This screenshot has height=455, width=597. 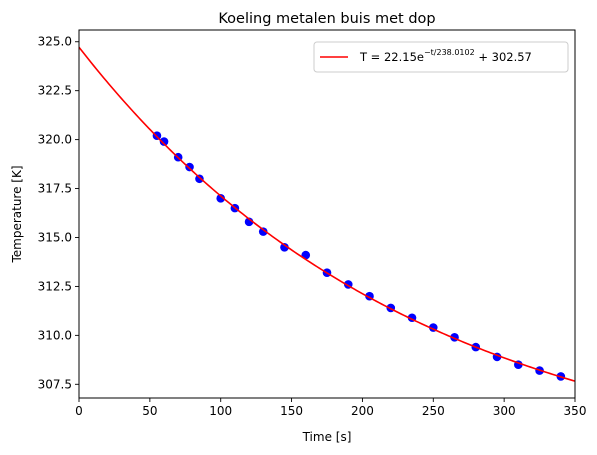 What do you see at coordinates (79, 411) in the screenshot?
I see `x-tick-label: 0` at bounding box center [79, 411].